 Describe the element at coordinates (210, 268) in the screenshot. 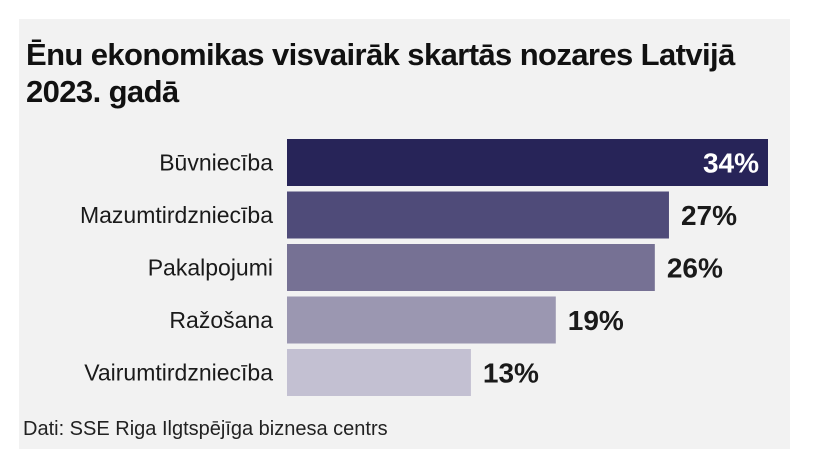

I see `category-label-pakalpojumi: Pakalpojumi` at that location.